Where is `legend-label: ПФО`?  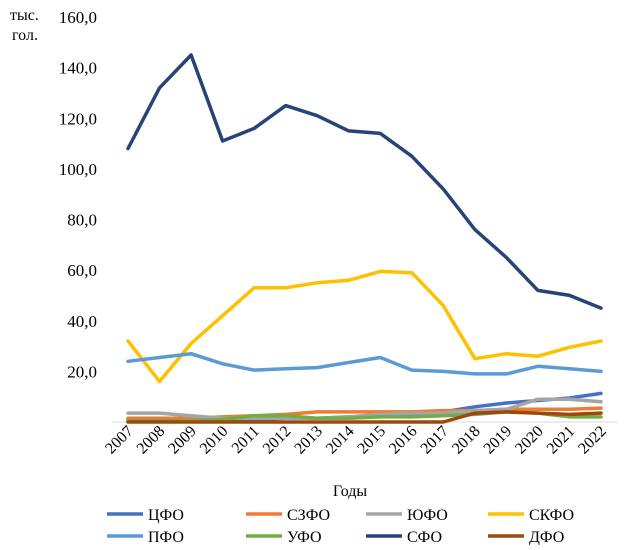
legend-label: ПФО is located at coordinates (166, 537).